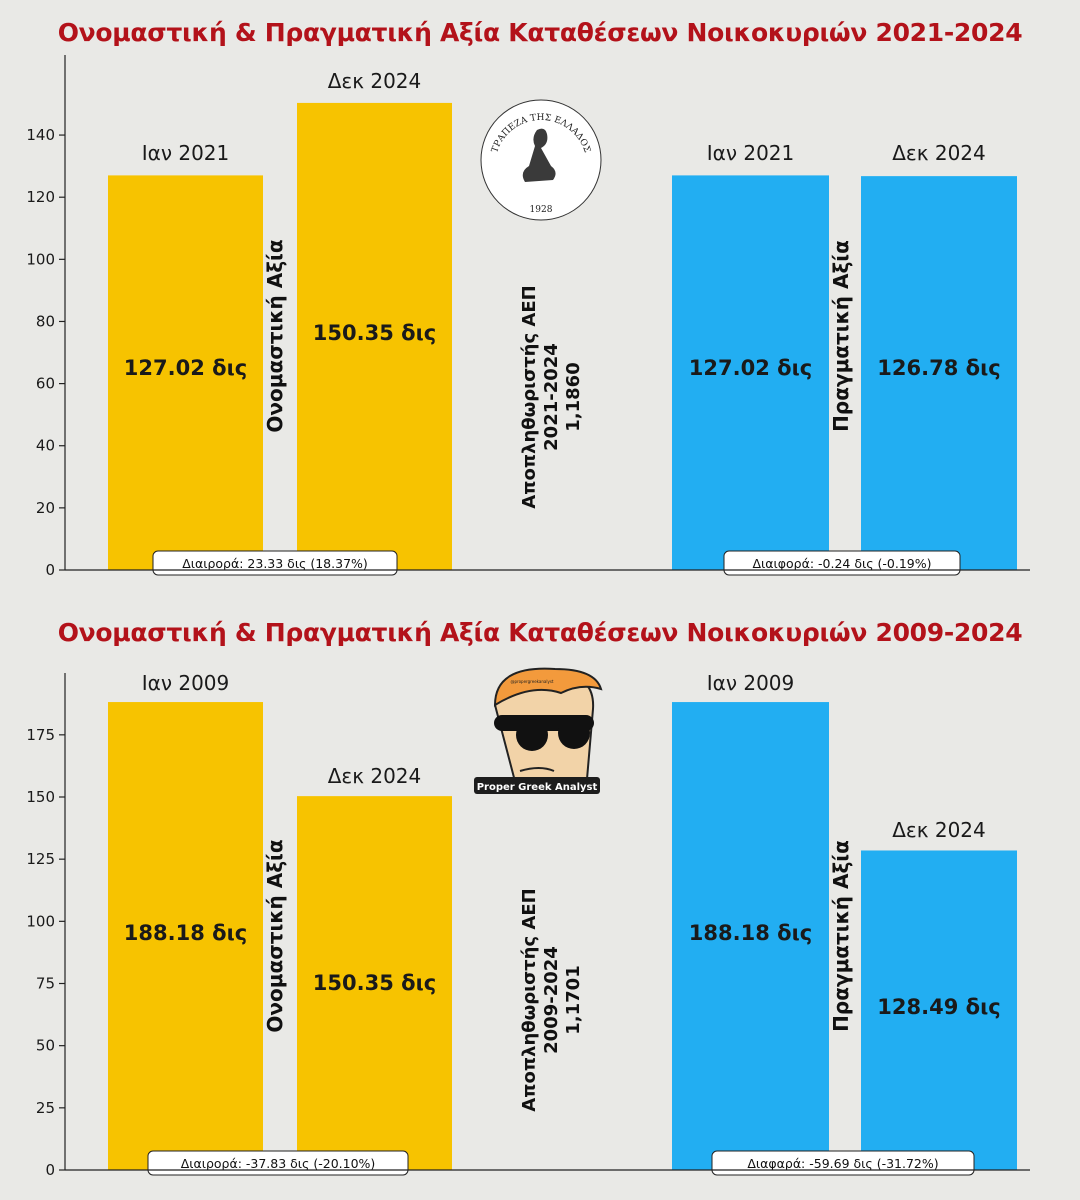 Image resolution: width=1080 pixels, height=1200 pixels. Describe the element at coordinates (541, 210) in the screenshot. I see `seal-year: 1928` at that location.